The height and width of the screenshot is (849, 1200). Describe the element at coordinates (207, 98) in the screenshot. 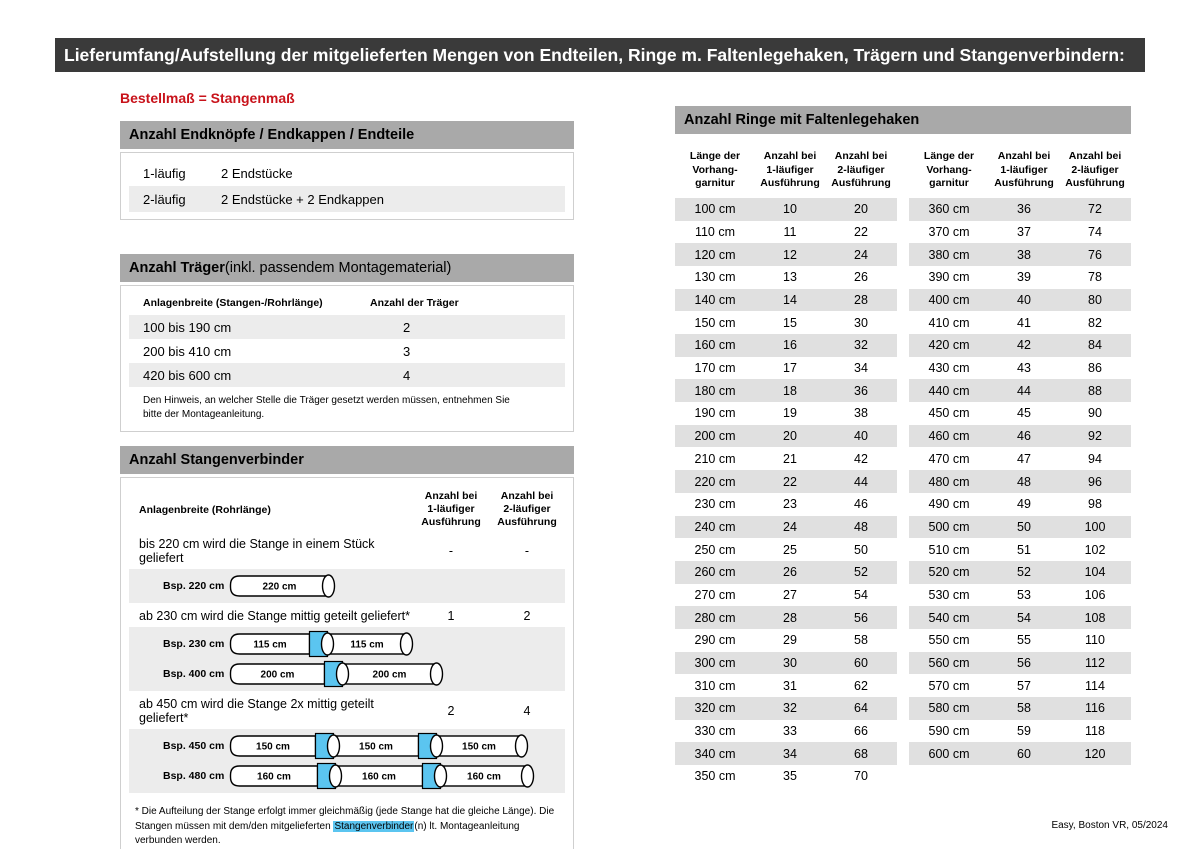

I see `order-measure-note: Bestellmaß = Stangenmaß` at that location.